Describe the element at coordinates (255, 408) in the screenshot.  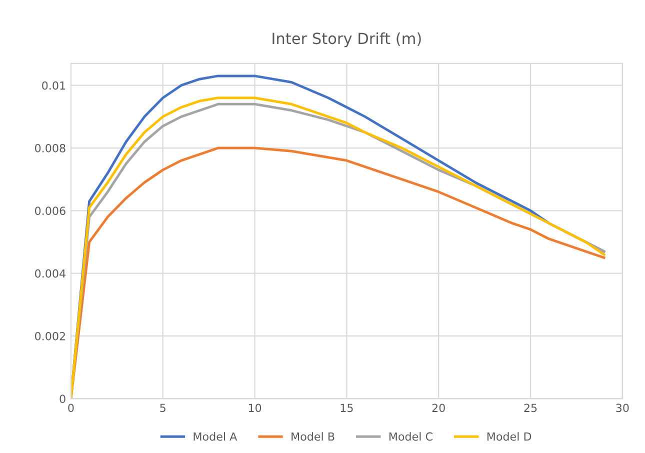
I see `x-tick-label: 10` at that location.